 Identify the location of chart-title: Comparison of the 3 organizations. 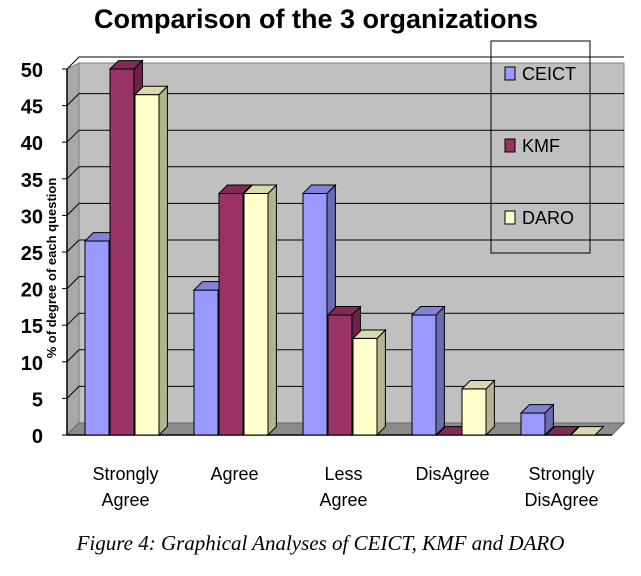
(316, 19).